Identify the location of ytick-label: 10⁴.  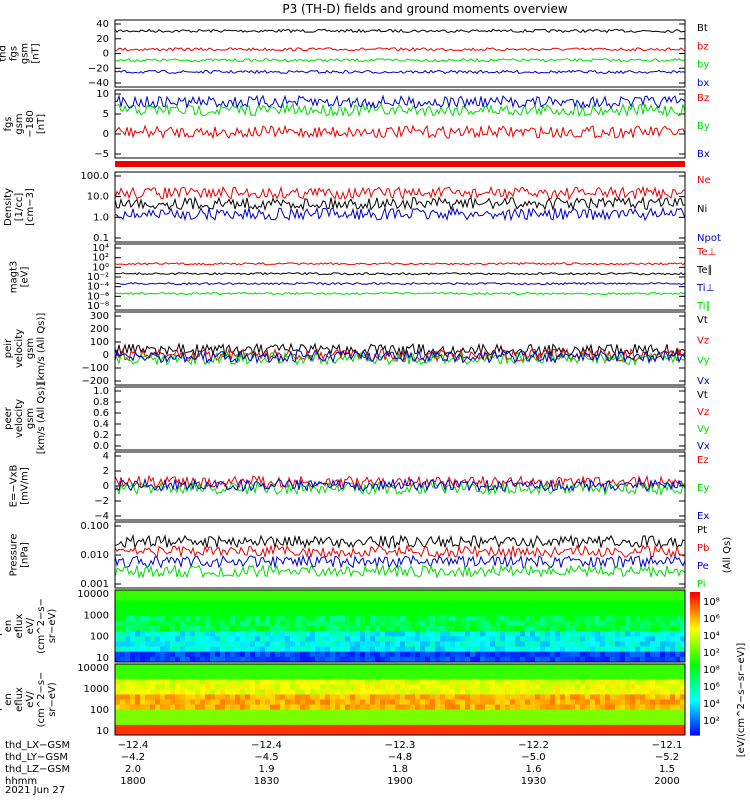
(100, 248).